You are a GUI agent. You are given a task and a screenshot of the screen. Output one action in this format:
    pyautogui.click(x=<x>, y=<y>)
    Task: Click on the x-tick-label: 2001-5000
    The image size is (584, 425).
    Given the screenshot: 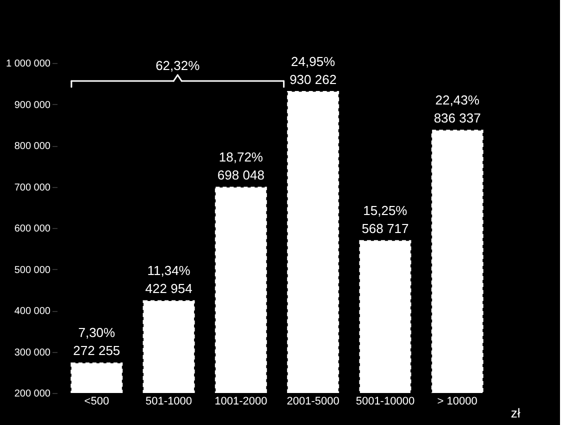 What is the action you would take?
    pyautogui.click(x=313, y=402)
    